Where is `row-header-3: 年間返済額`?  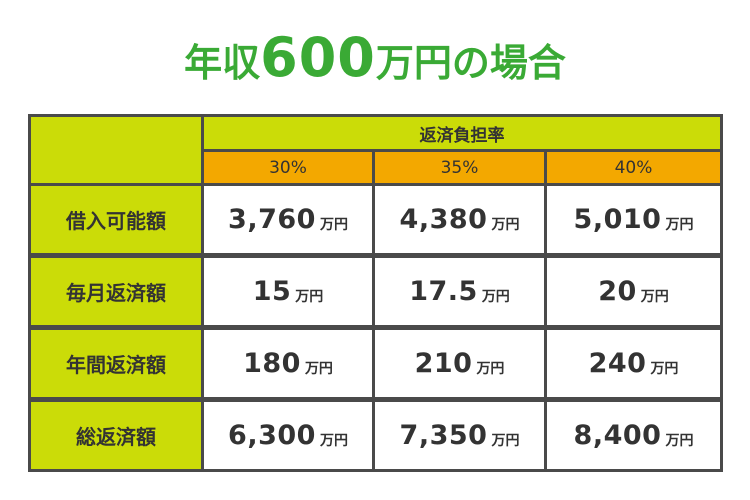 row-header-3: 年間返済額 is located at coordinates (116, 363).